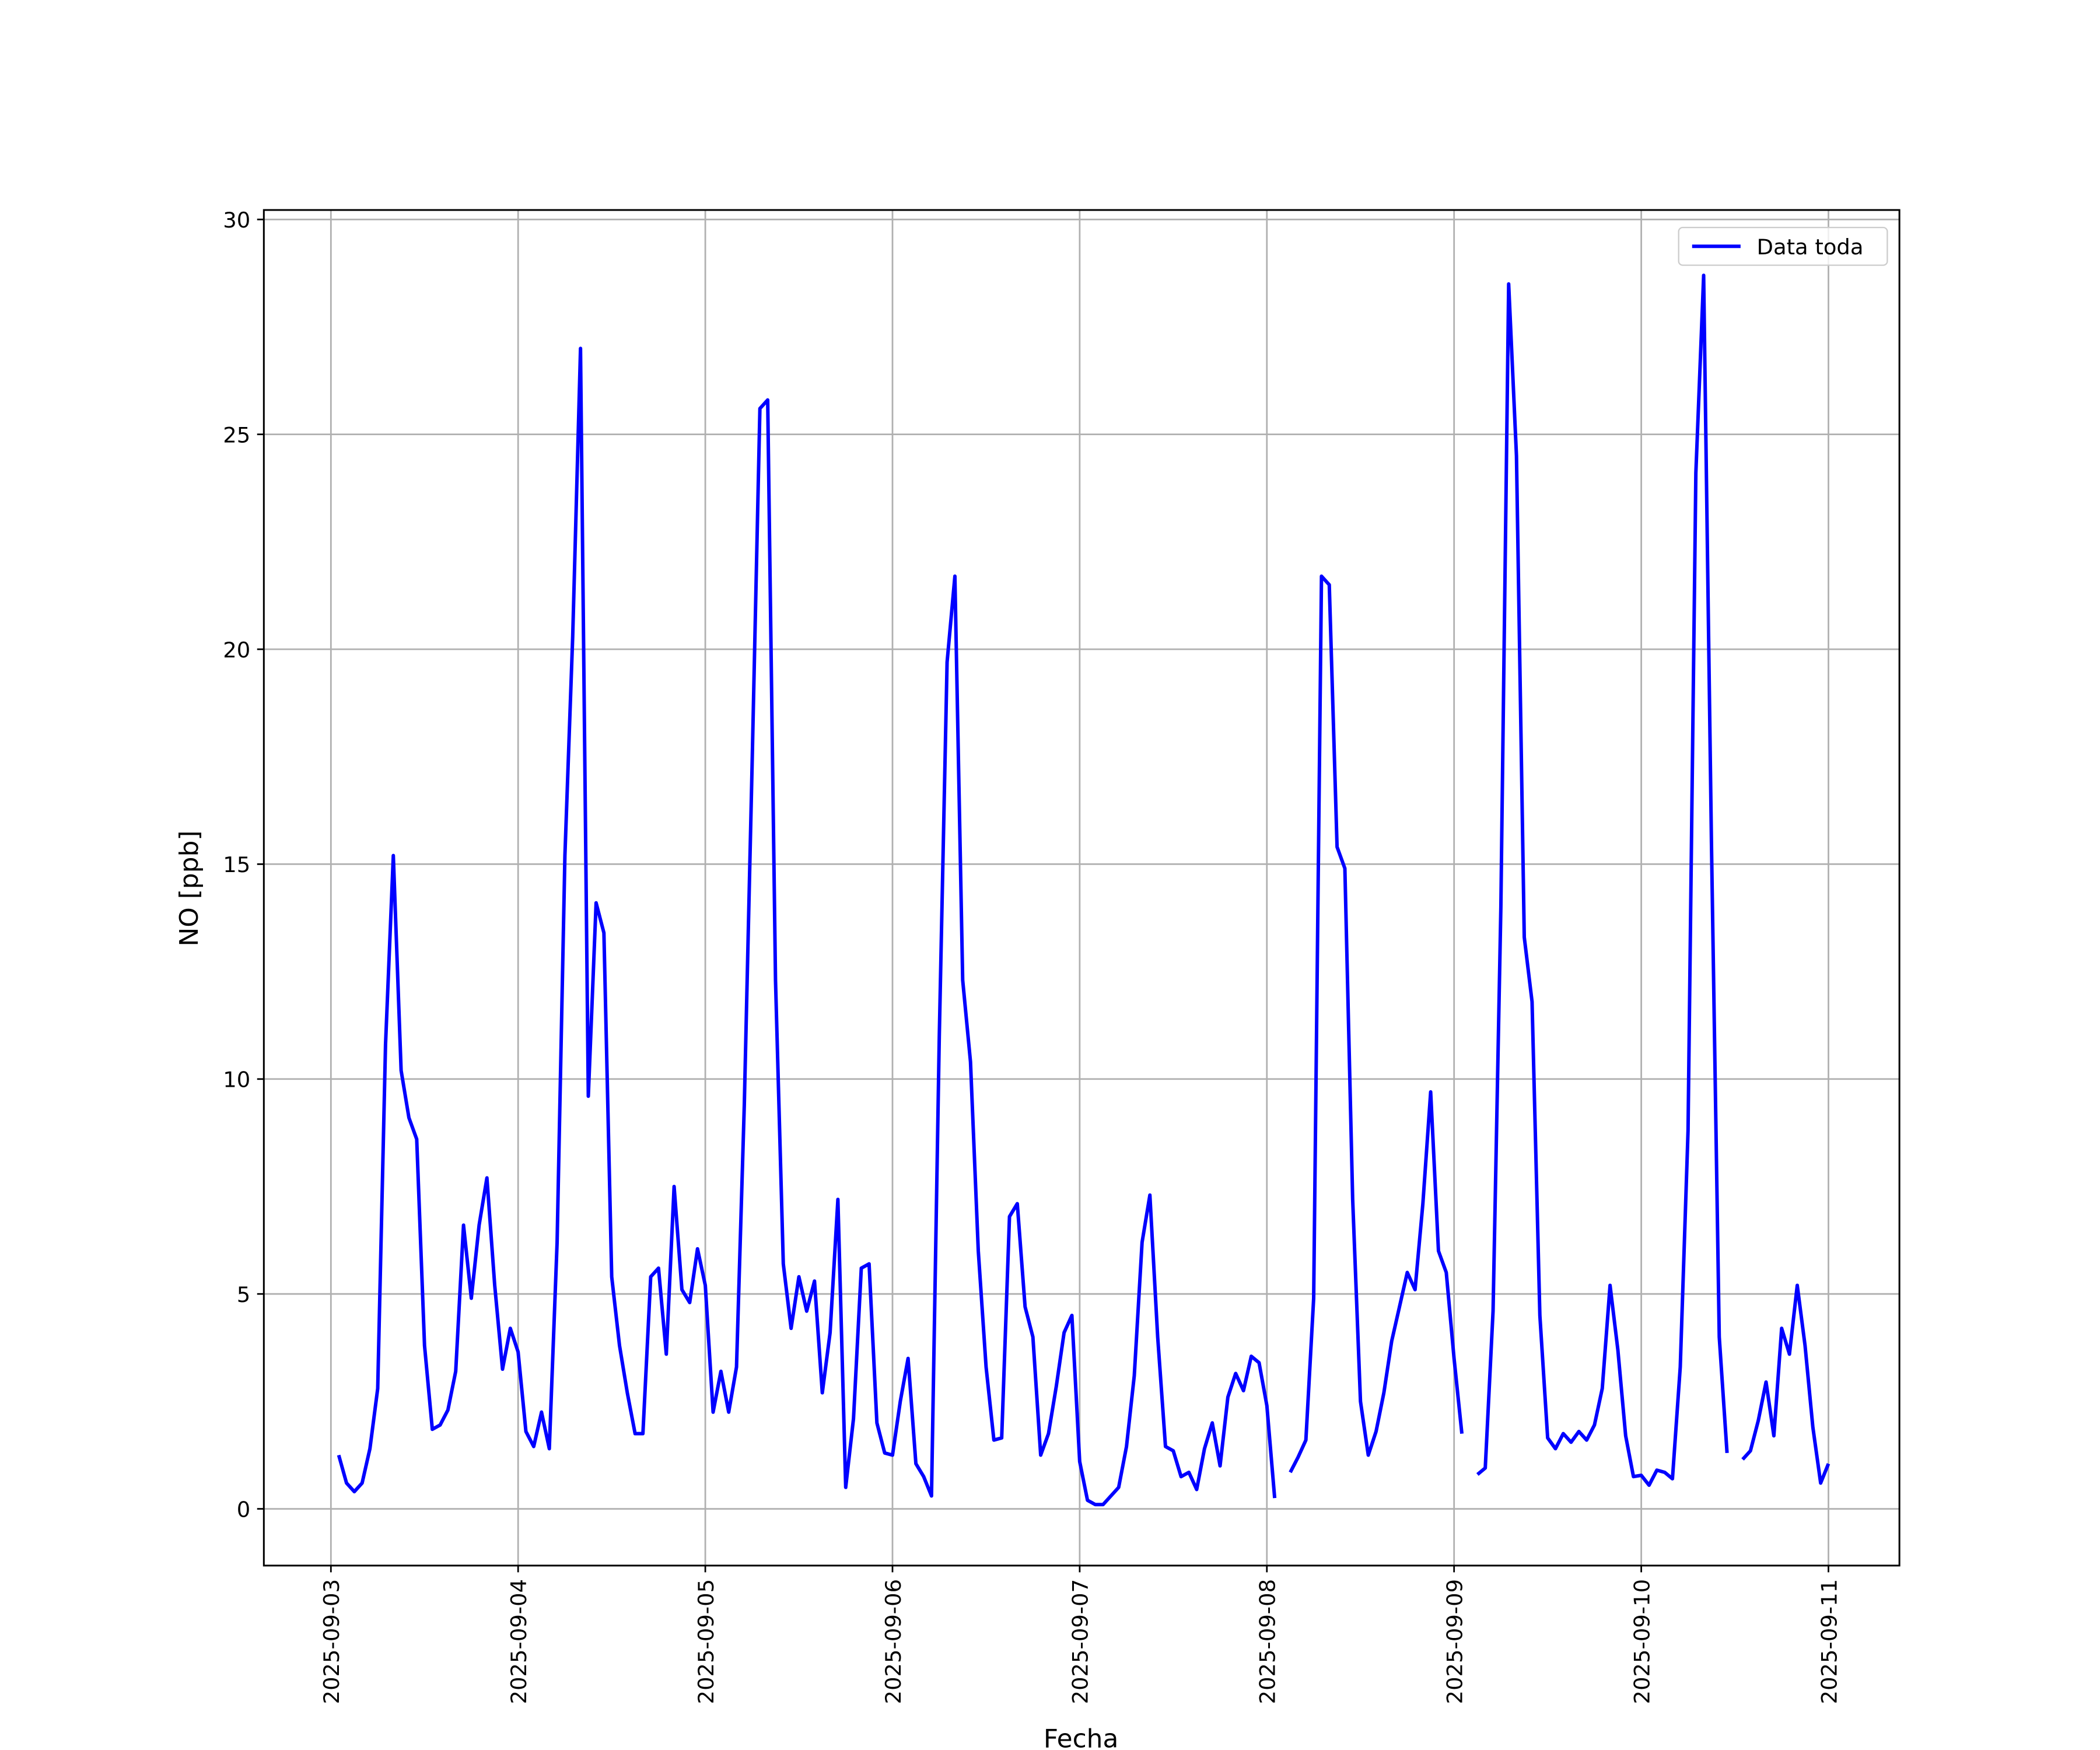 The width and height of the screenshot is (2100, 1750). I want to click on y-axis-label: NO [ppb], so click(189, 889).